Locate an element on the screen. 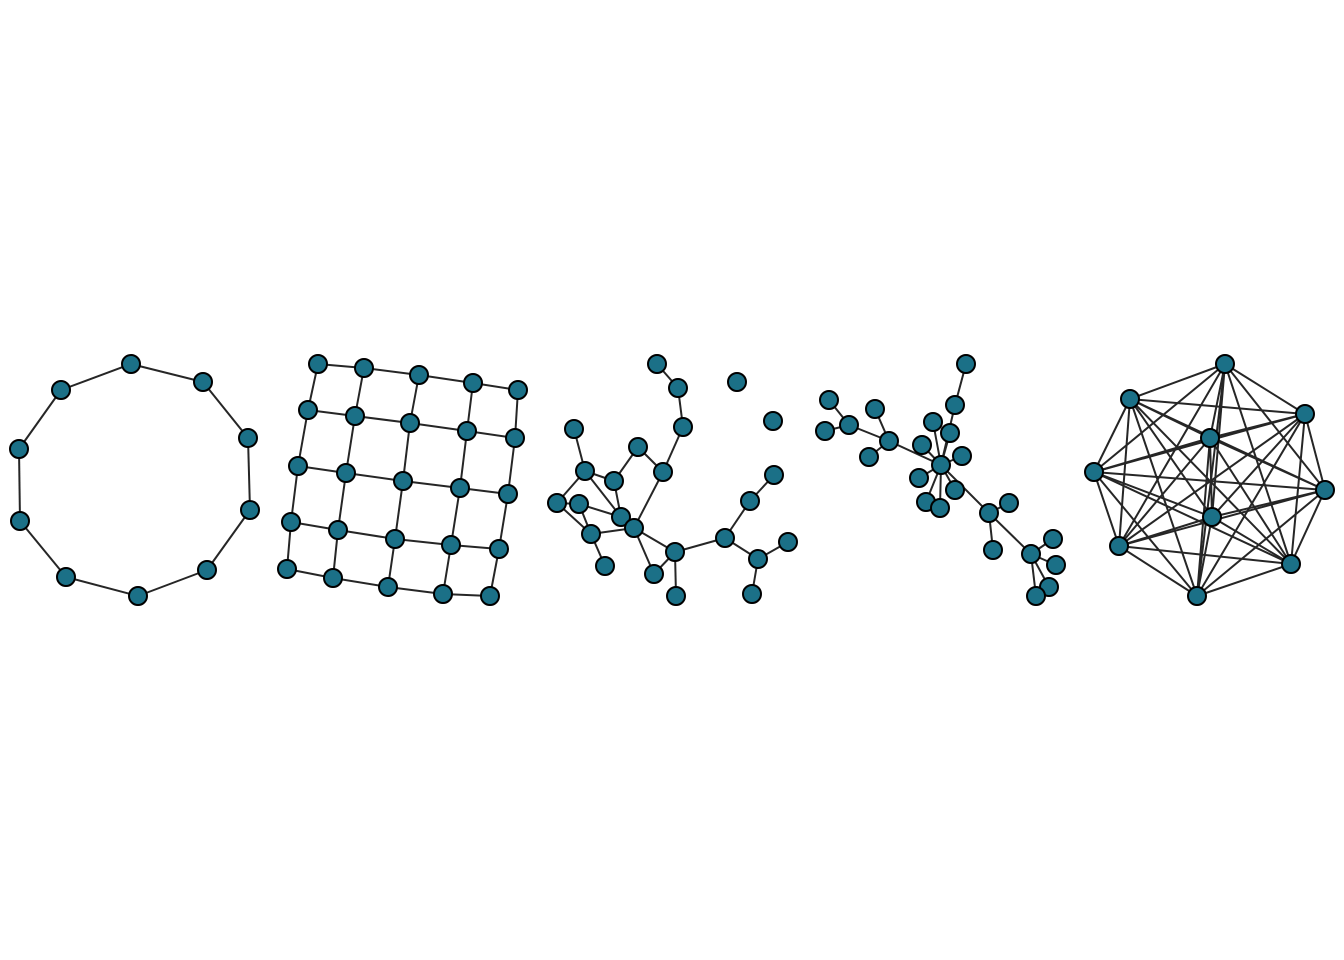 This screenshot has width=1344, height=960. complete-graph is located at coordinates (1209, 480).